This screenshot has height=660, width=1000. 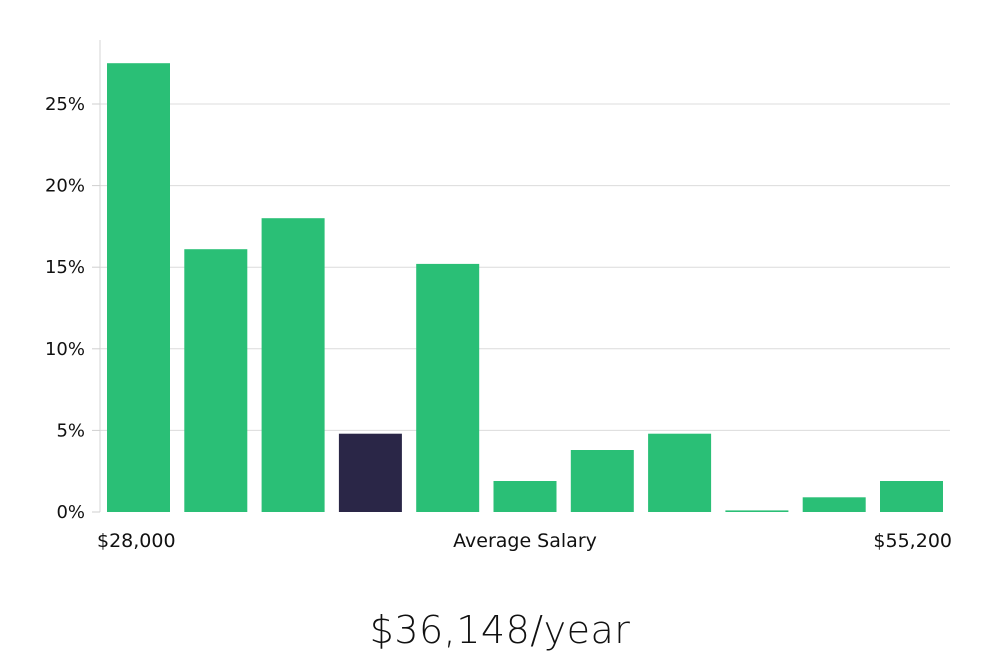 I want to click on x-min-label: $28,000, so click(x=136, y=541).